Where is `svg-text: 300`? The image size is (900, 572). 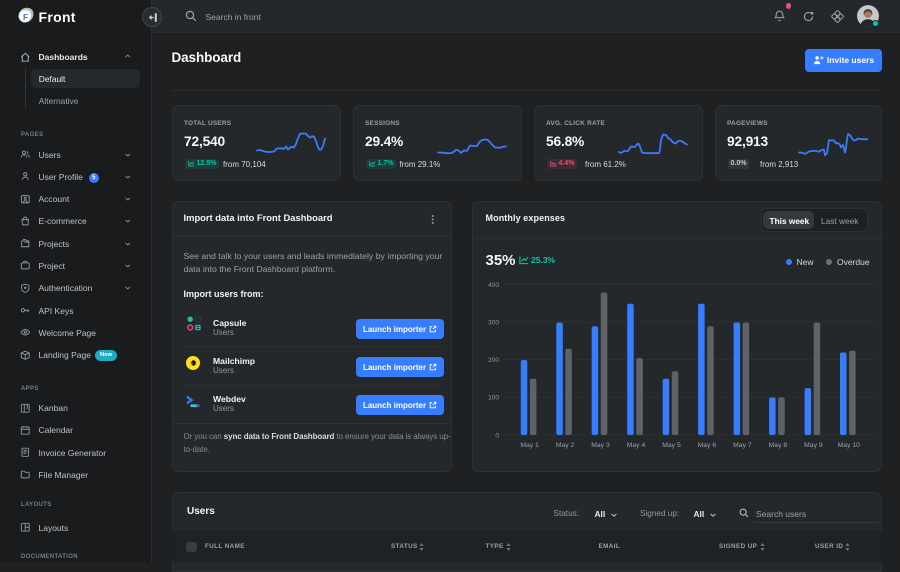 svg-text: 300 is located at coordinates (493, 322).